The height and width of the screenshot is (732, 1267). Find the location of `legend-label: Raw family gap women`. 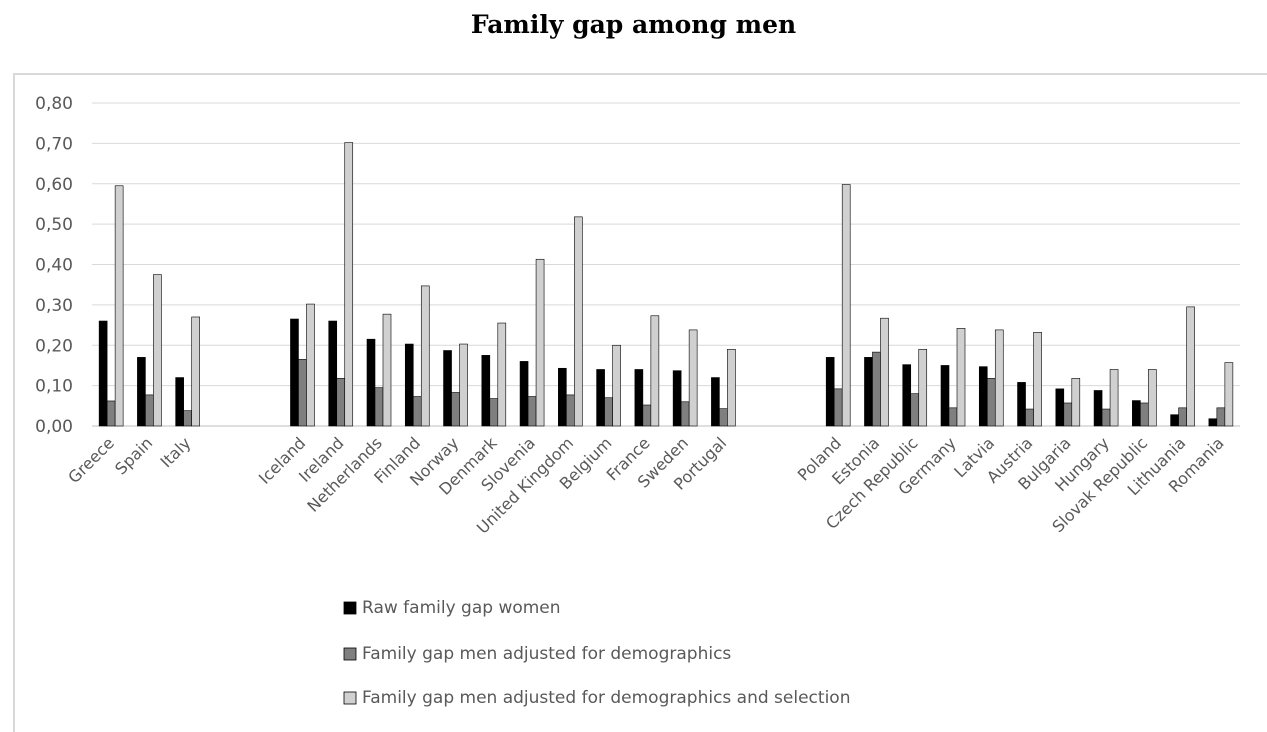

legend-label: Raw family gap women is located at coordinates (461, 608).